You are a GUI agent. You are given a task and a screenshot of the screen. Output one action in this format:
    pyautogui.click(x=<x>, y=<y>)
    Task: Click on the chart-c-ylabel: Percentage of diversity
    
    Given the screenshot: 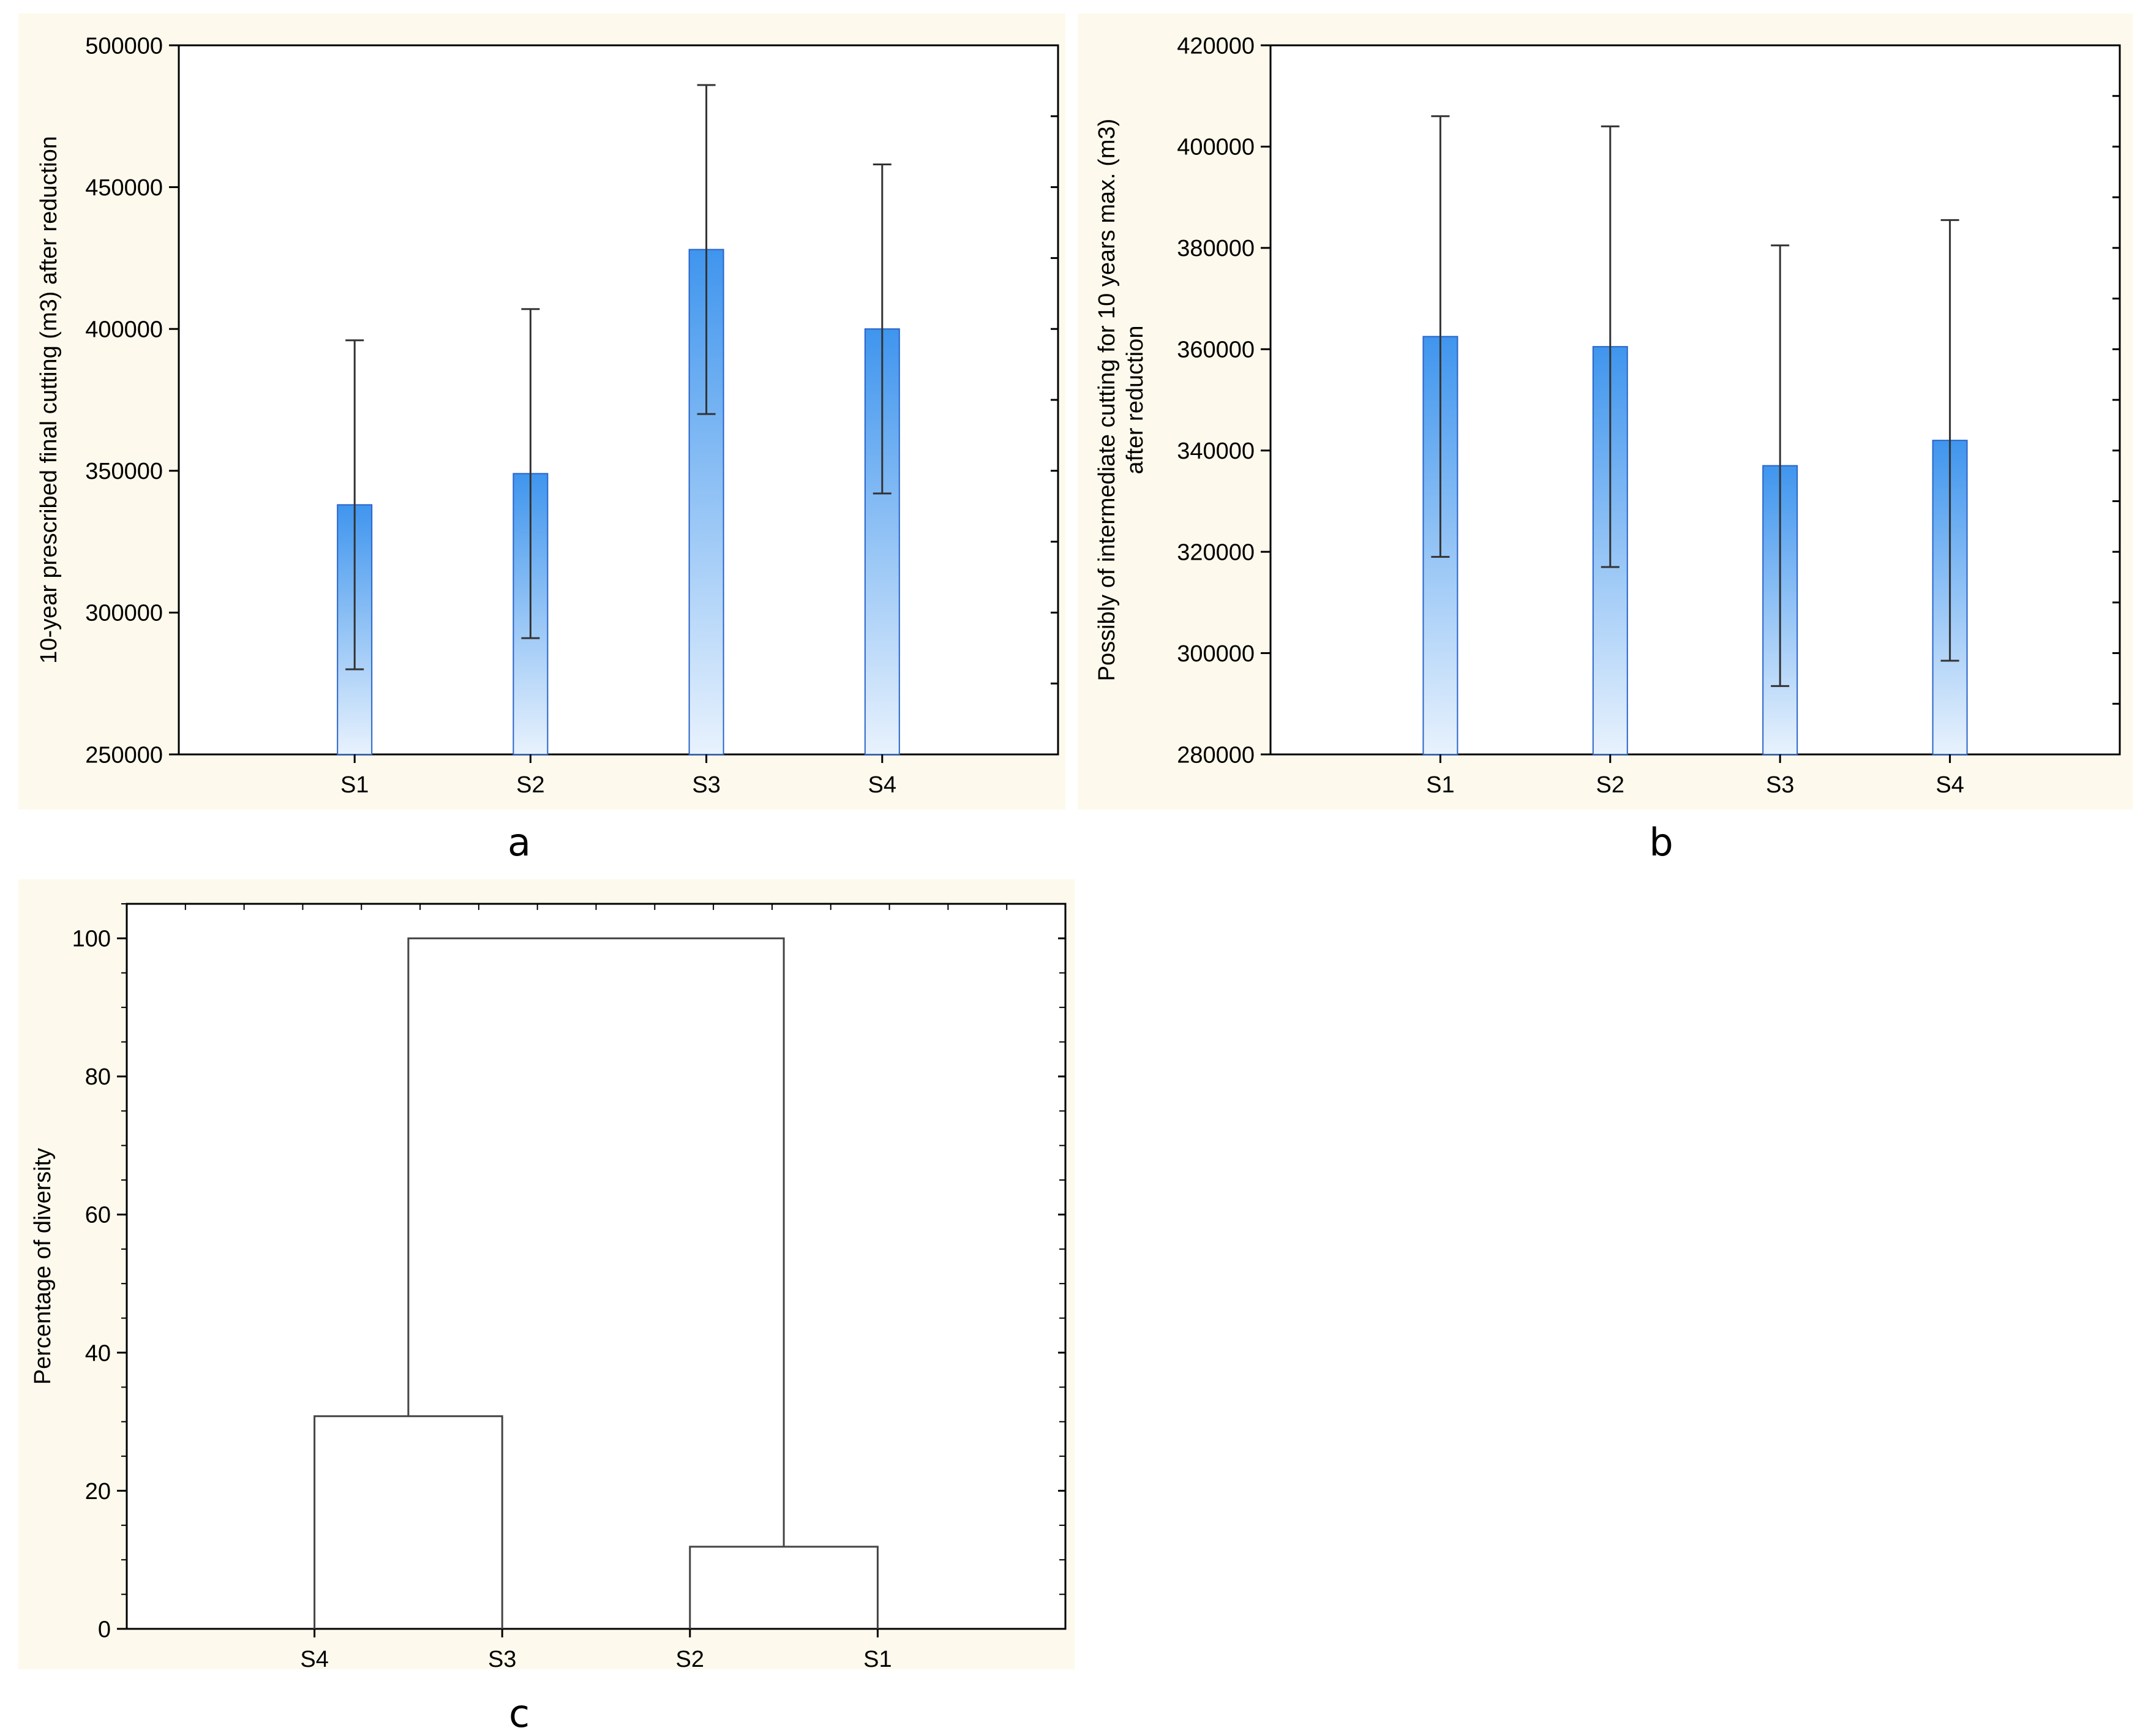 What is the action you would take?
    pyautogui.click(x=43, y=1267)
    